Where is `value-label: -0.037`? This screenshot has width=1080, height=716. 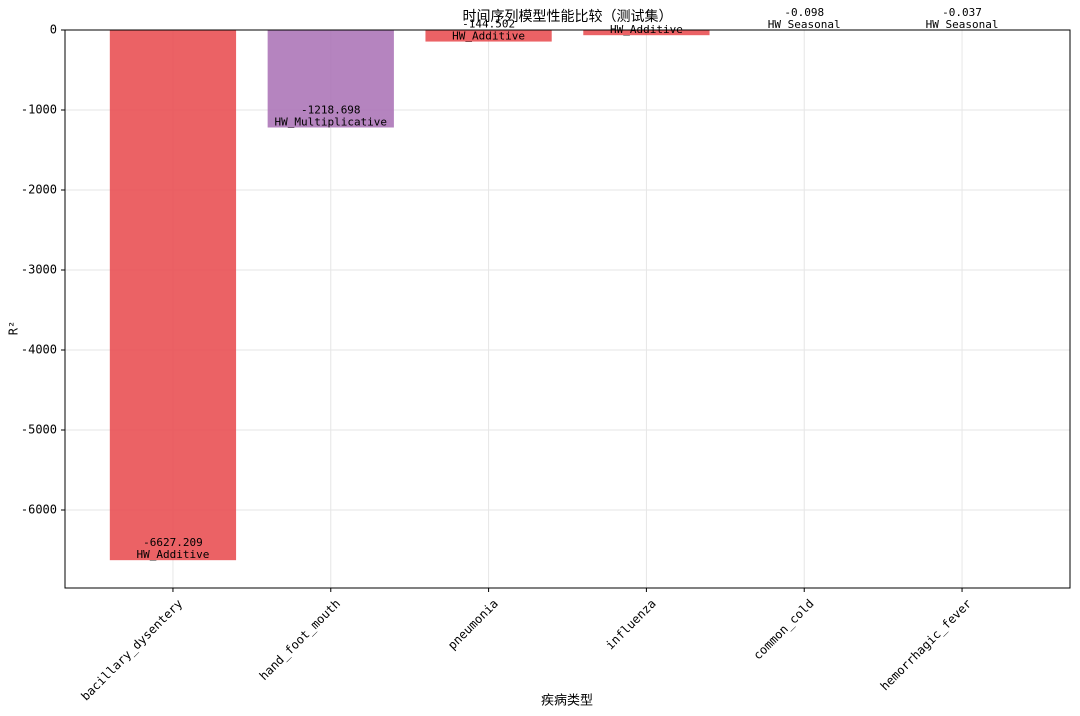
value-label: -0.037 is located at coordinates (962, 12).